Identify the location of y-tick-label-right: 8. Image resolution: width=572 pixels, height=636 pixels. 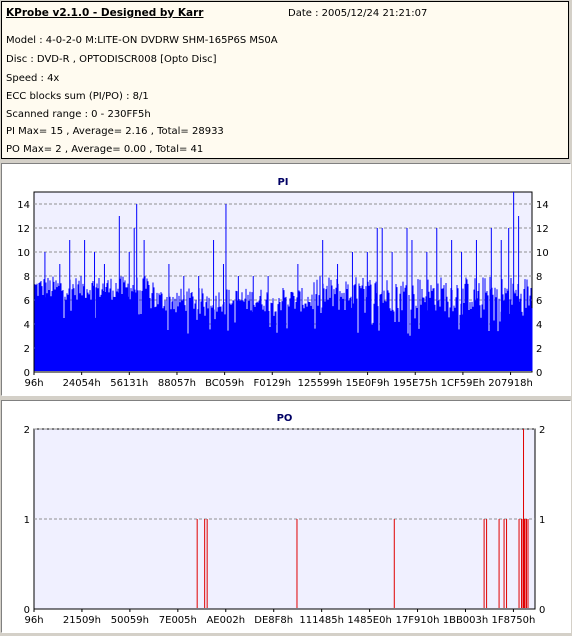
(539, 277).